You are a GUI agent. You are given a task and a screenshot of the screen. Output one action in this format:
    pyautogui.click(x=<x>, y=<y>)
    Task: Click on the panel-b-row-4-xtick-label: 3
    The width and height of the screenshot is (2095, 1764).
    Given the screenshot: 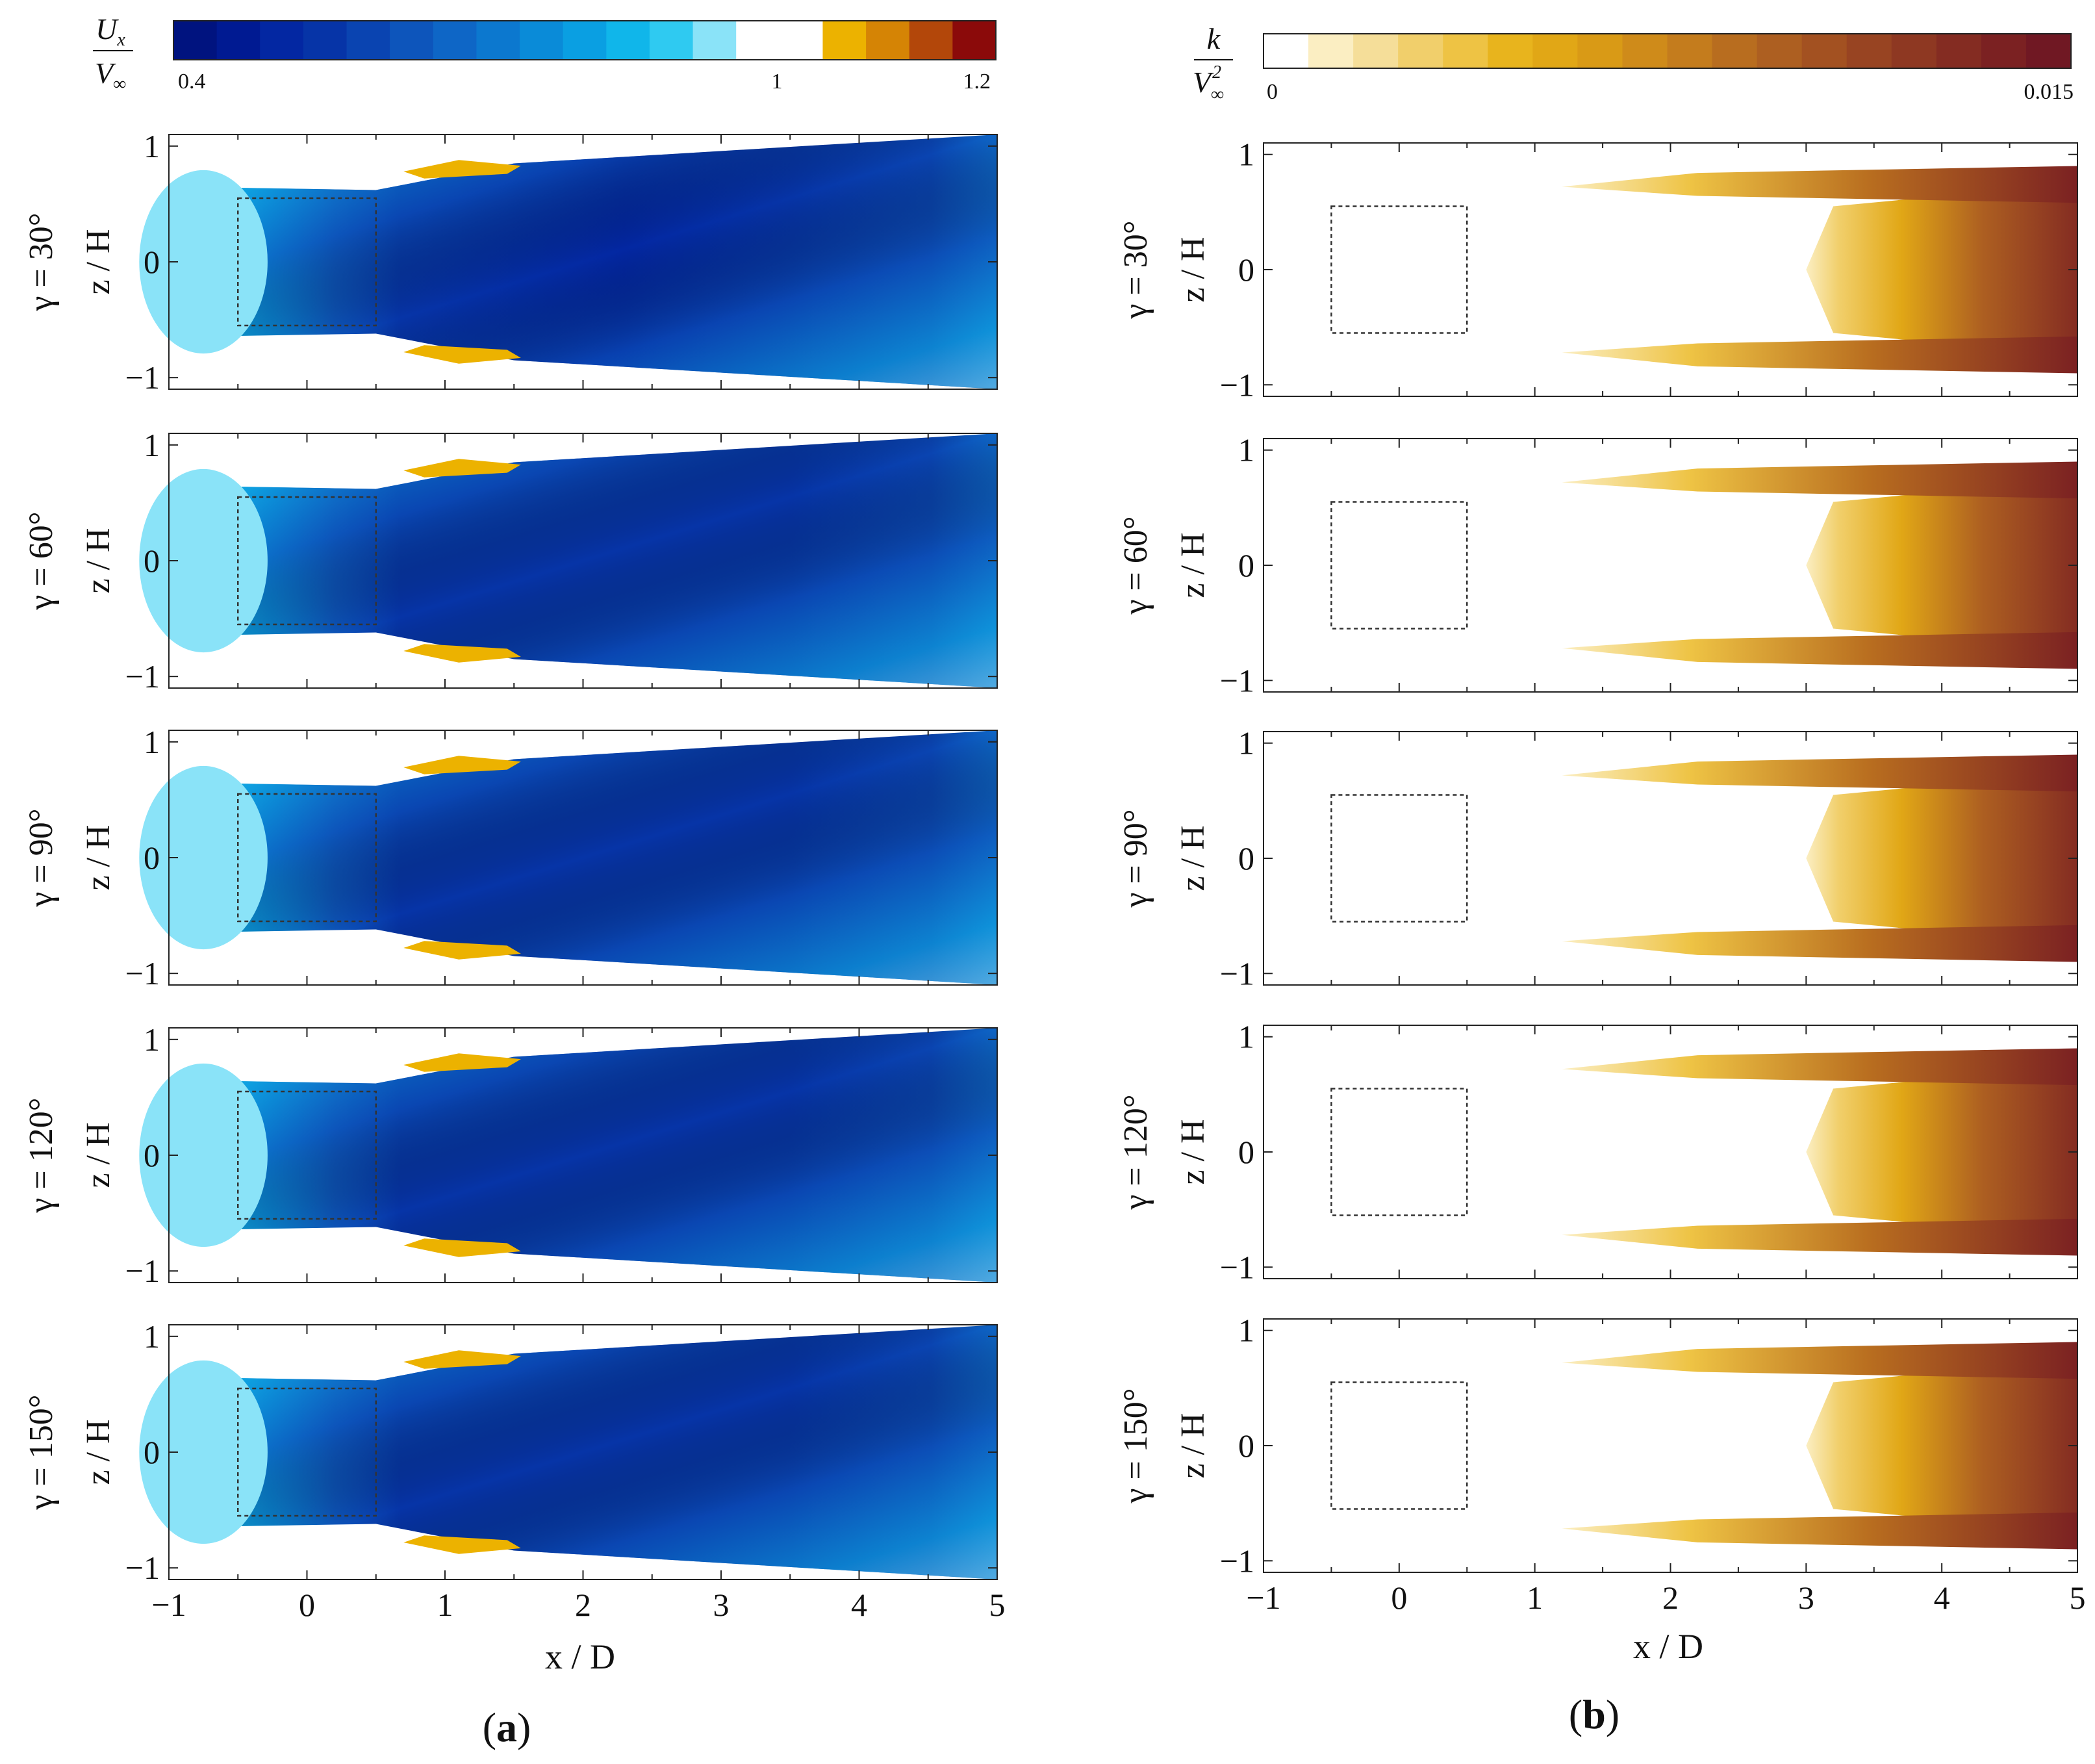 What is the action you would take?
    pyautogui.click(x=1806, y=1597)
    